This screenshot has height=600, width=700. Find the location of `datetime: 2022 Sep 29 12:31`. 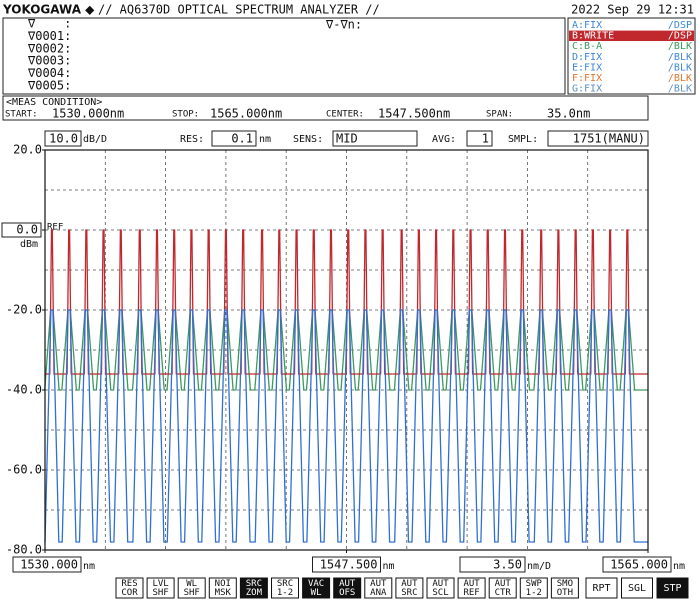

datetime: 2022 Sep 29 12:31 is located at coordinates (632, 10).